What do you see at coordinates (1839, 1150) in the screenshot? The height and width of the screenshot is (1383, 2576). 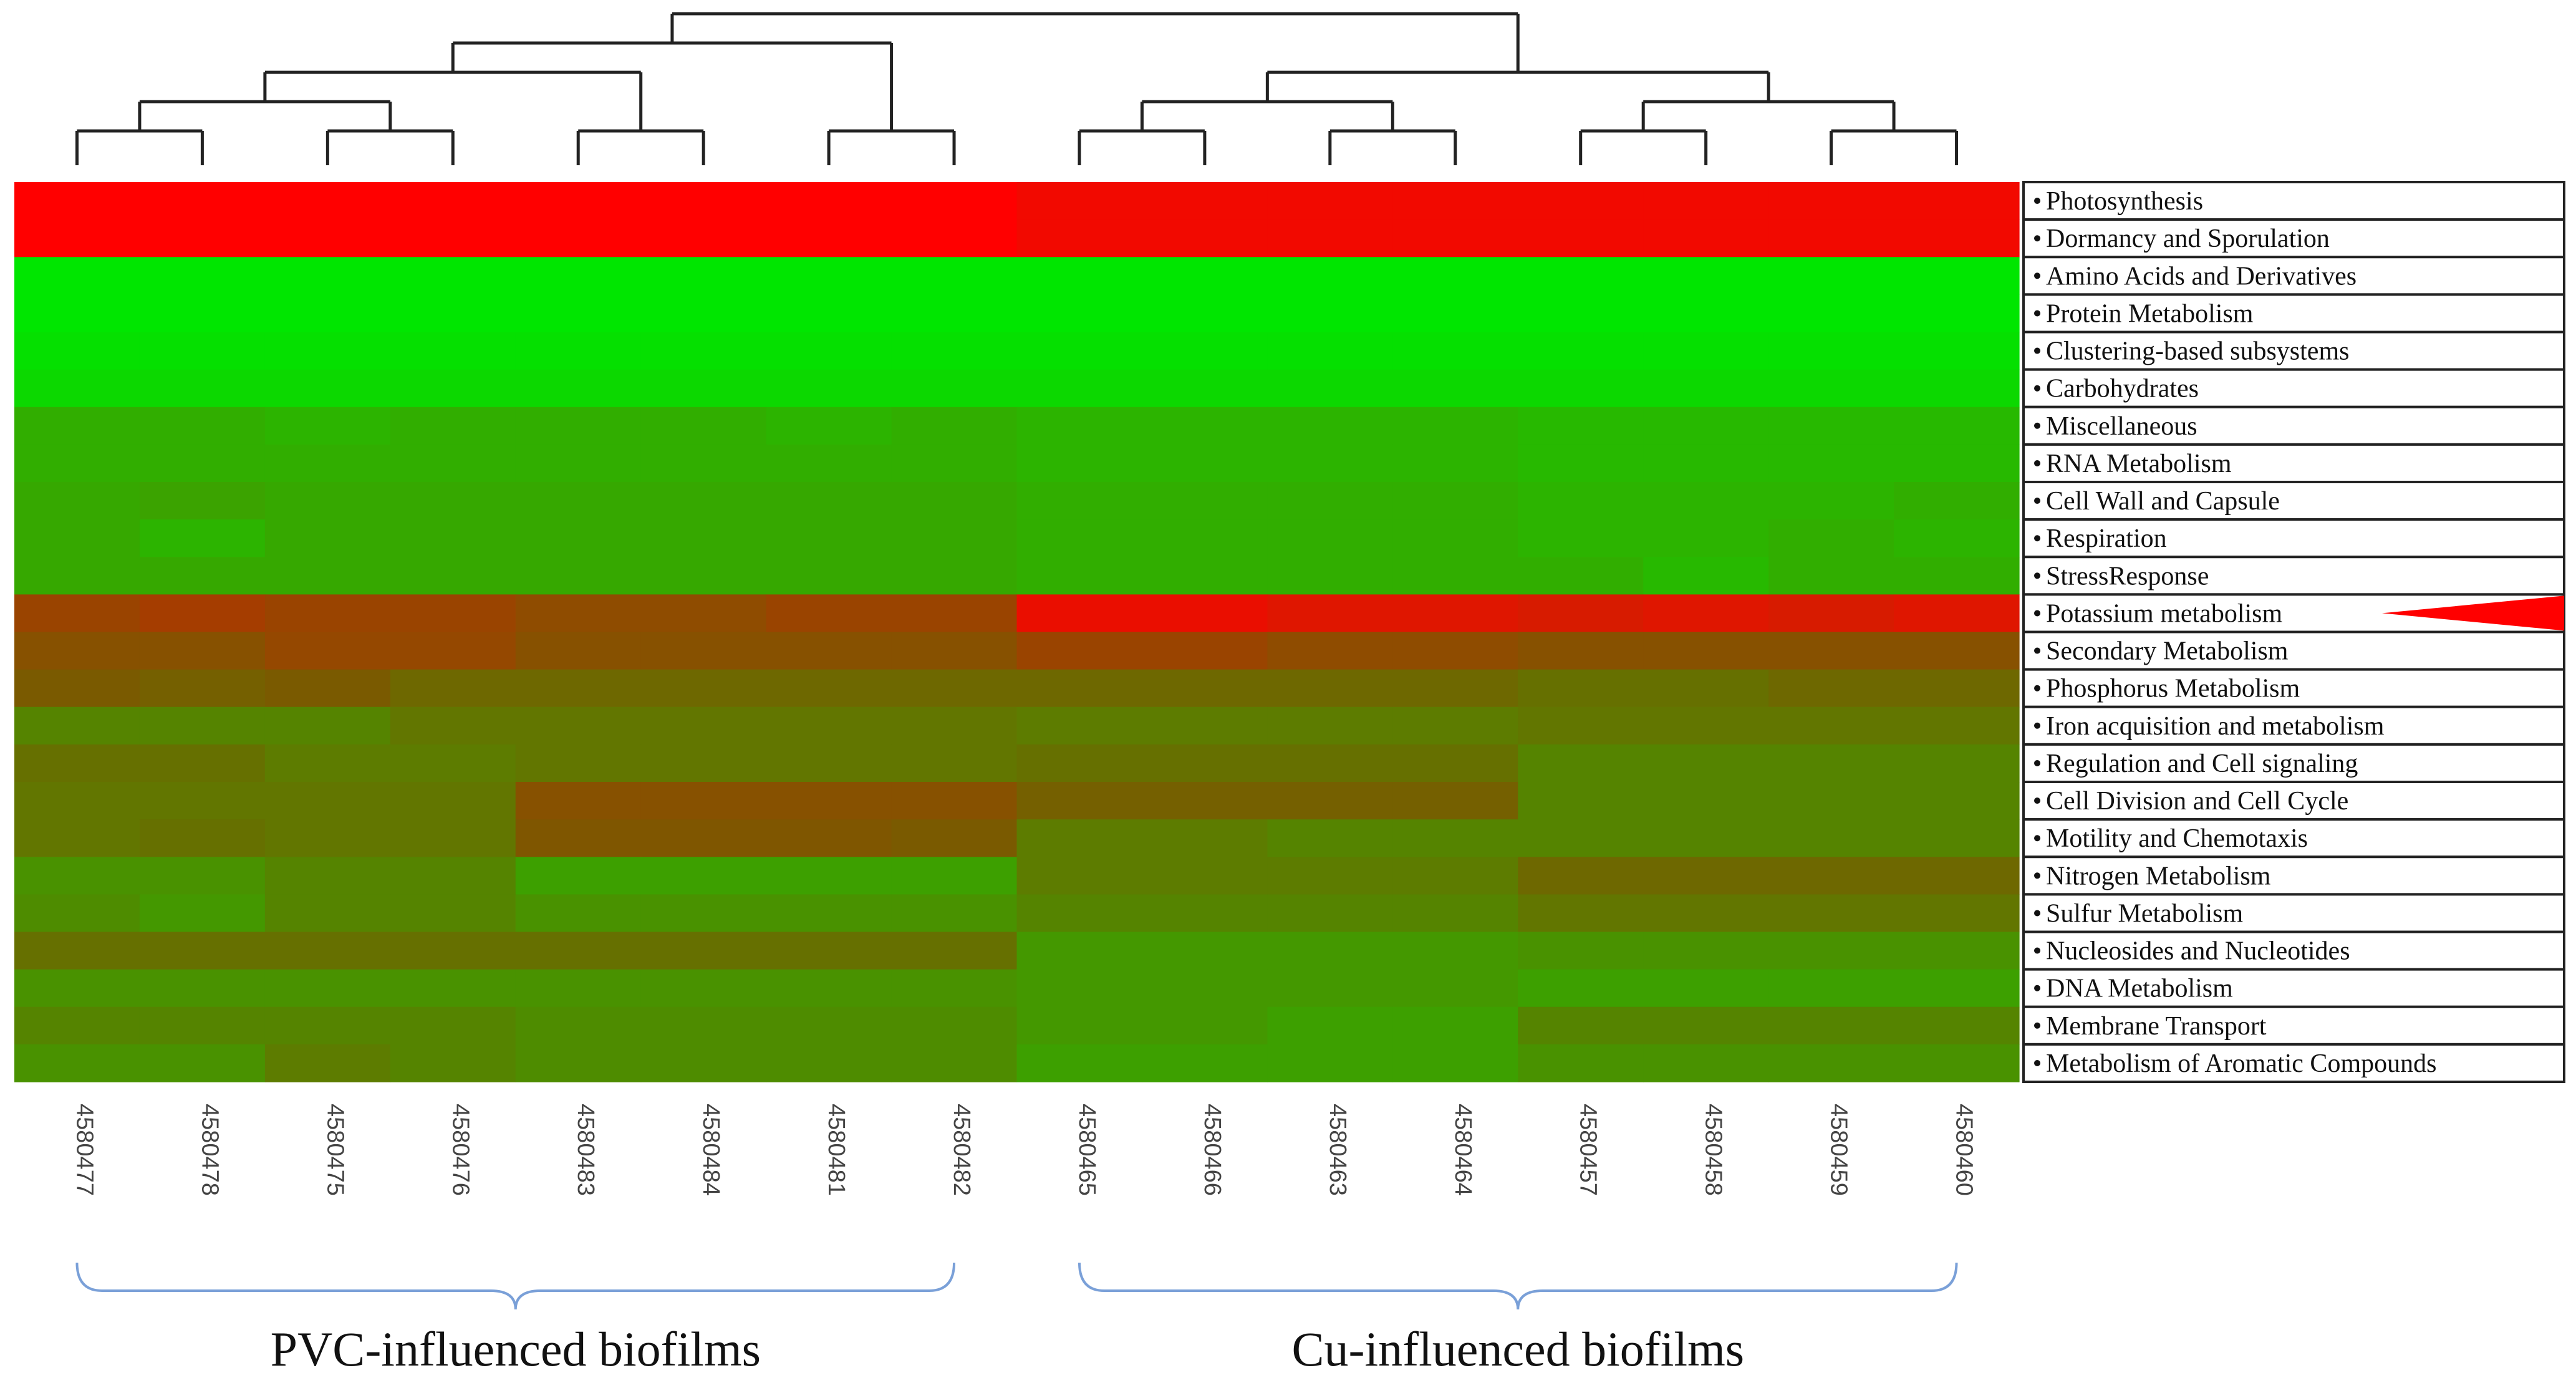 I see `sample-label: 4580459` at bounding box center [1839, 1150].